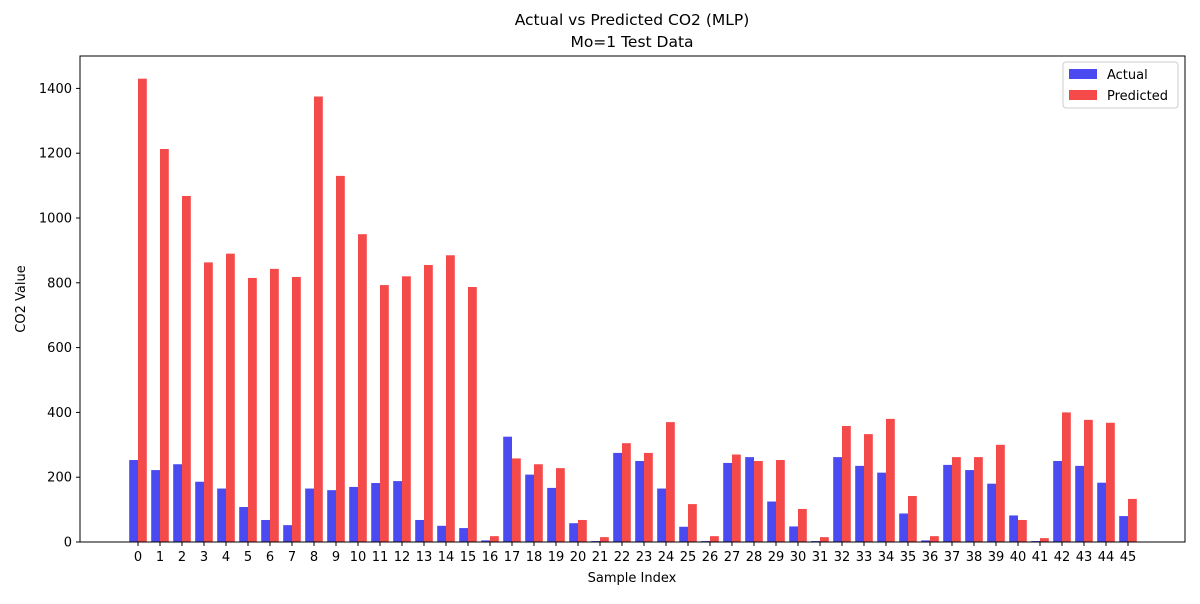  I want to click on x-tick-label-2: 2, so click(182, 557).